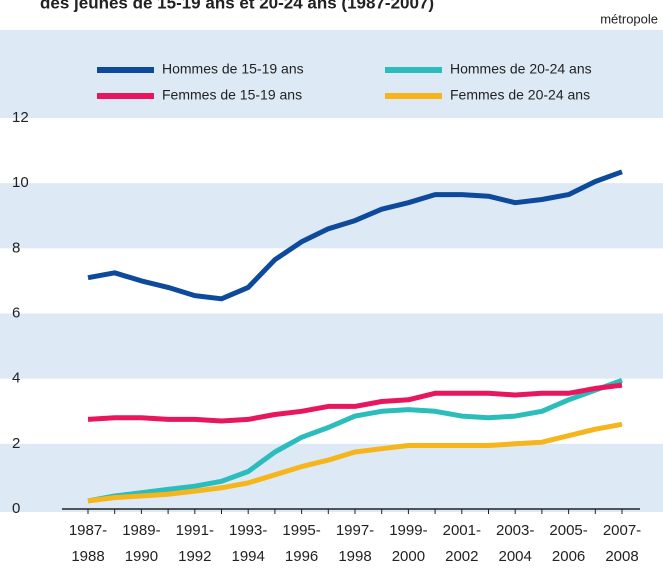 This screenshot has width=663, height=577. I want to click on x-tick-label: 1987-1988, so click(88, 543).